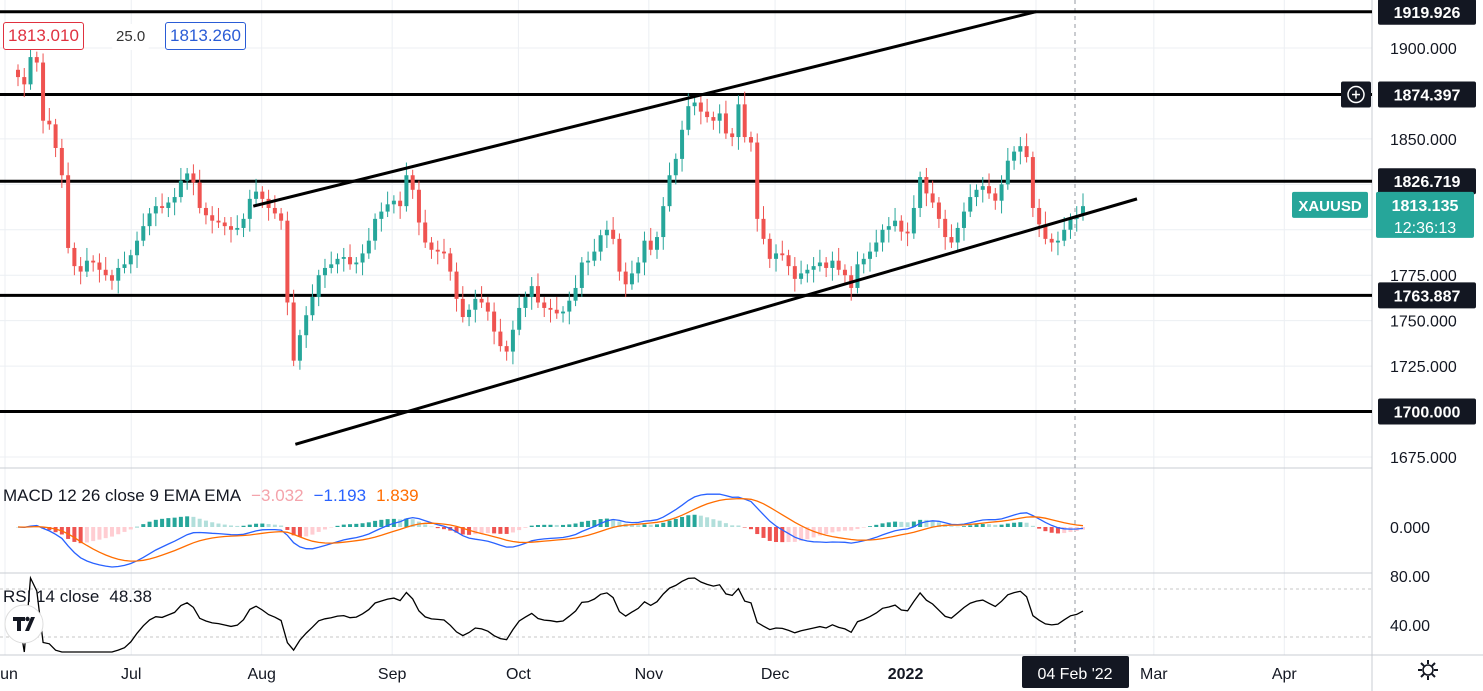 This screenshot has width=1483, height=691. Describe the element at coordinates (1410, 626) in the screenshot. I see `rsi-axis-label: 40.00` at that location.